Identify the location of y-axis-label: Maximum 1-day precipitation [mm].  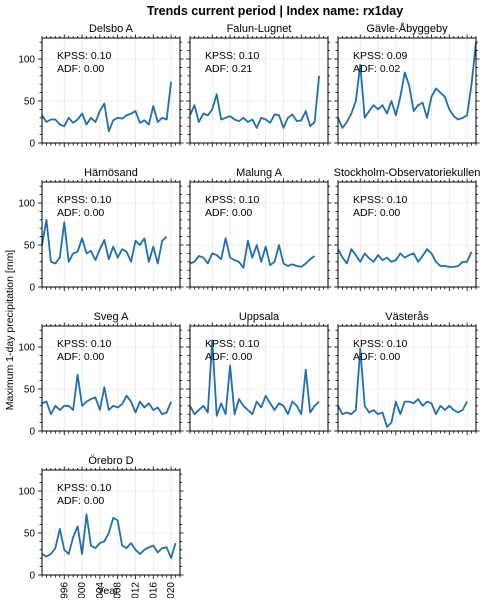
(10, 330).